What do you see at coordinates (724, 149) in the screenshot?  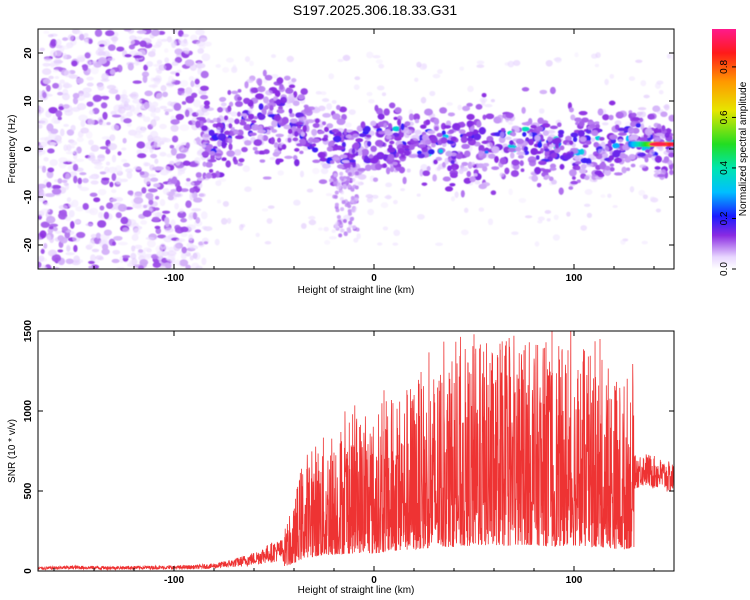 I see `colorbar-gradient` at bounding box center [724, 149].